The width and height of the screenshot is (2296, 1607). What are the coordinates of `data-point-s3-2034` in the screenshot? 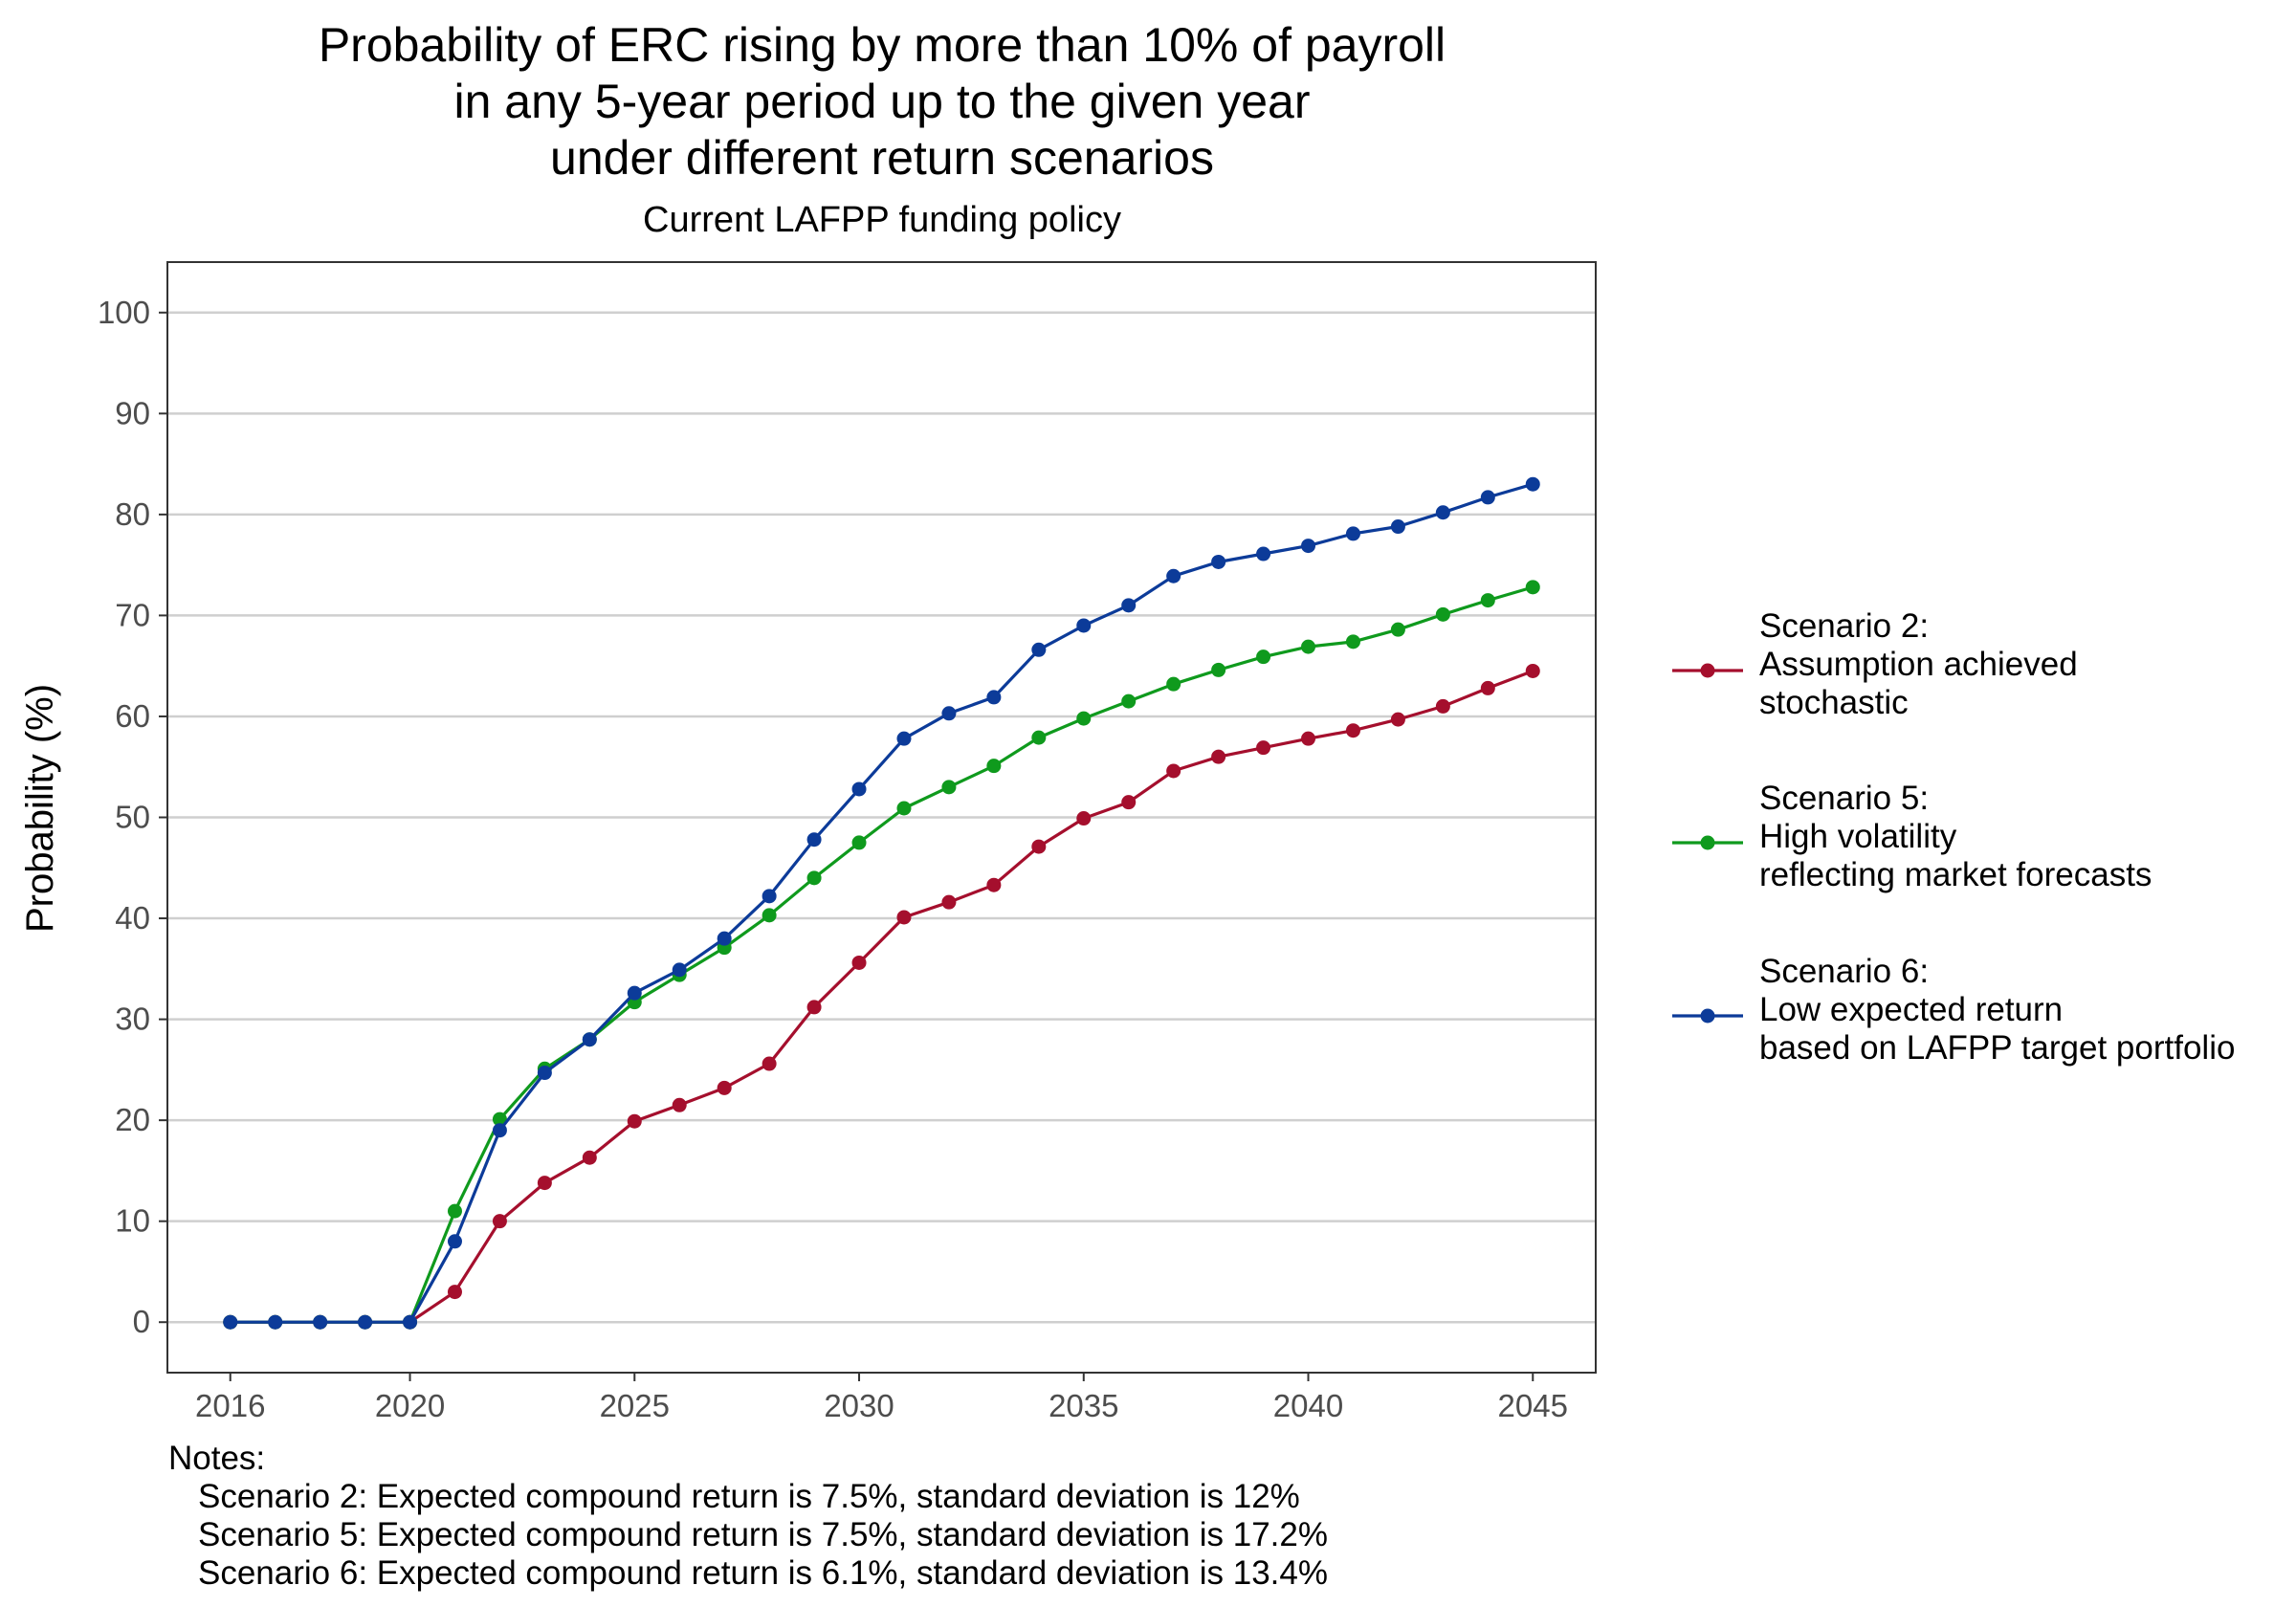 It's located at (1039, 649).